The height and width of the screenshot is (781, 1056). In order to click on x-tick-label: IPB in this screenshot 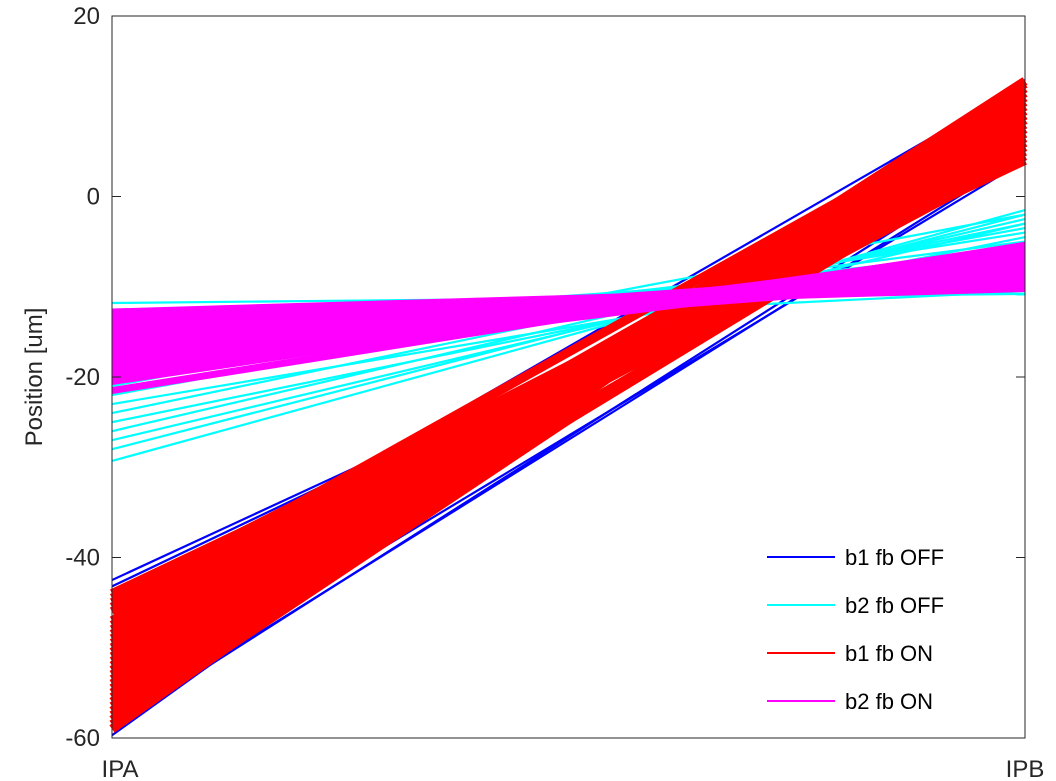, I will do `click(1025, 768)`.